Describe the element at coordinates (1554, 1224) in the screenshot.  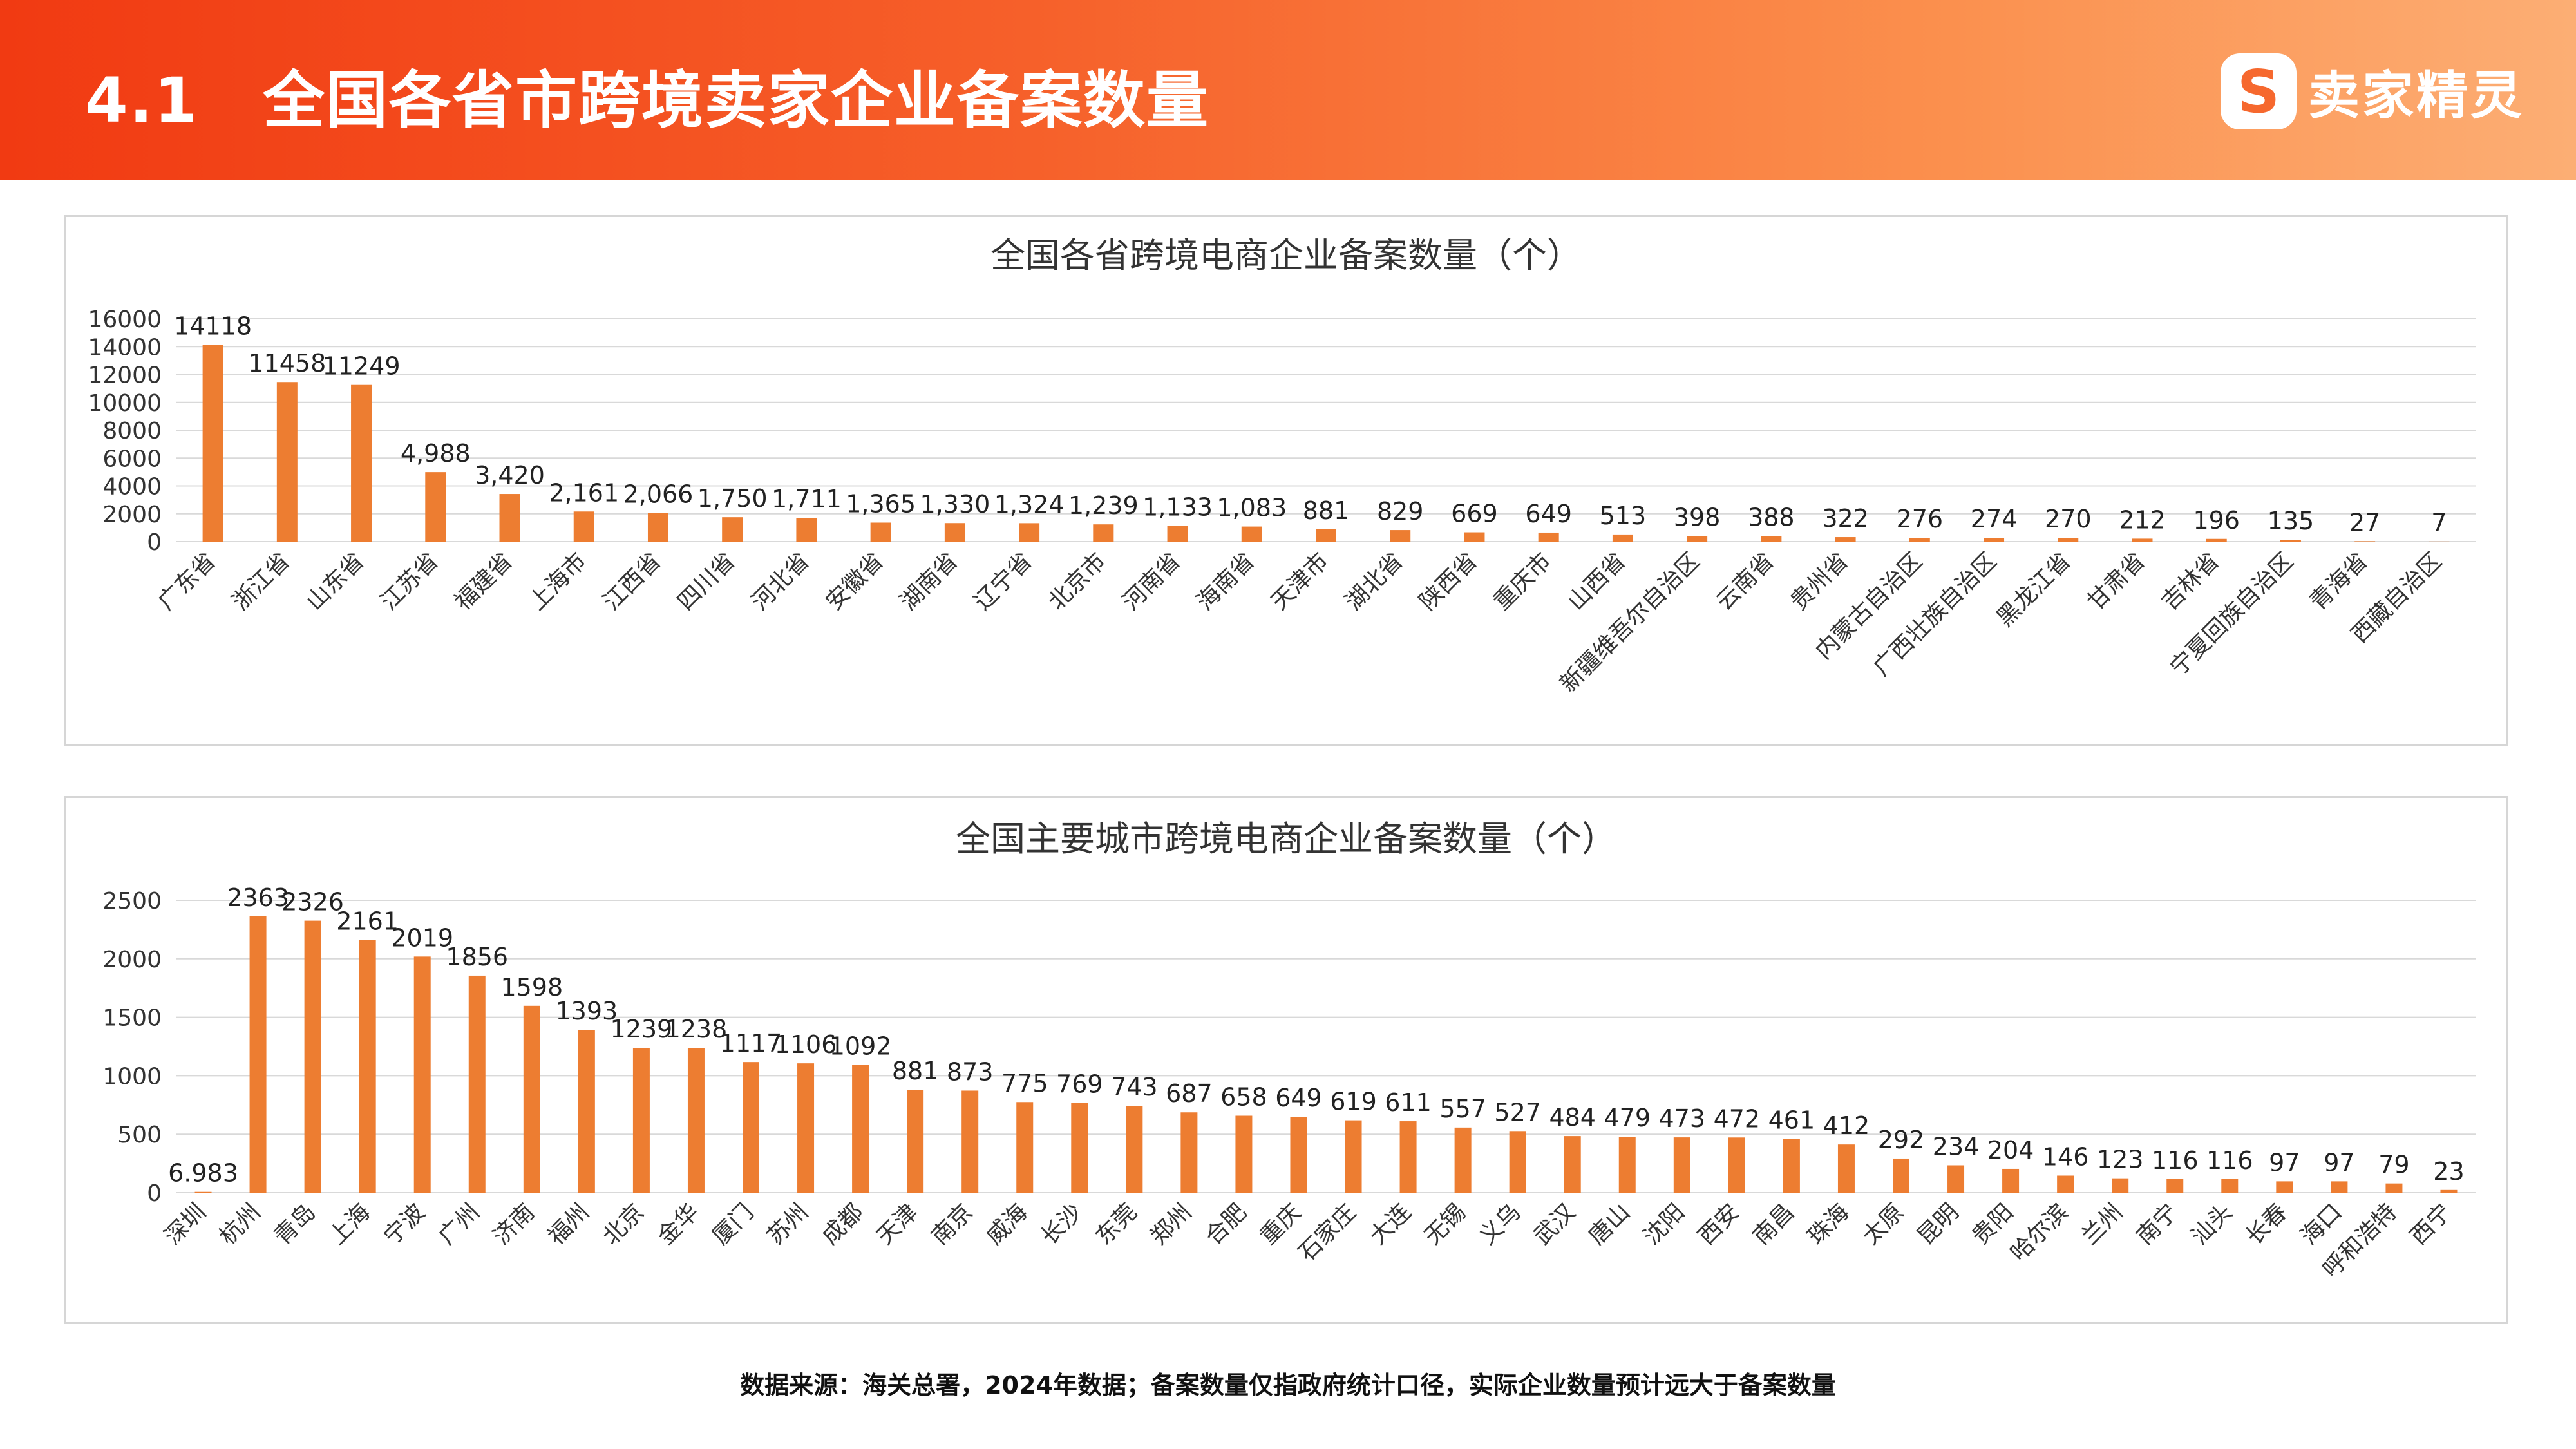
I see `x-tick-label: 武汉` at that location.